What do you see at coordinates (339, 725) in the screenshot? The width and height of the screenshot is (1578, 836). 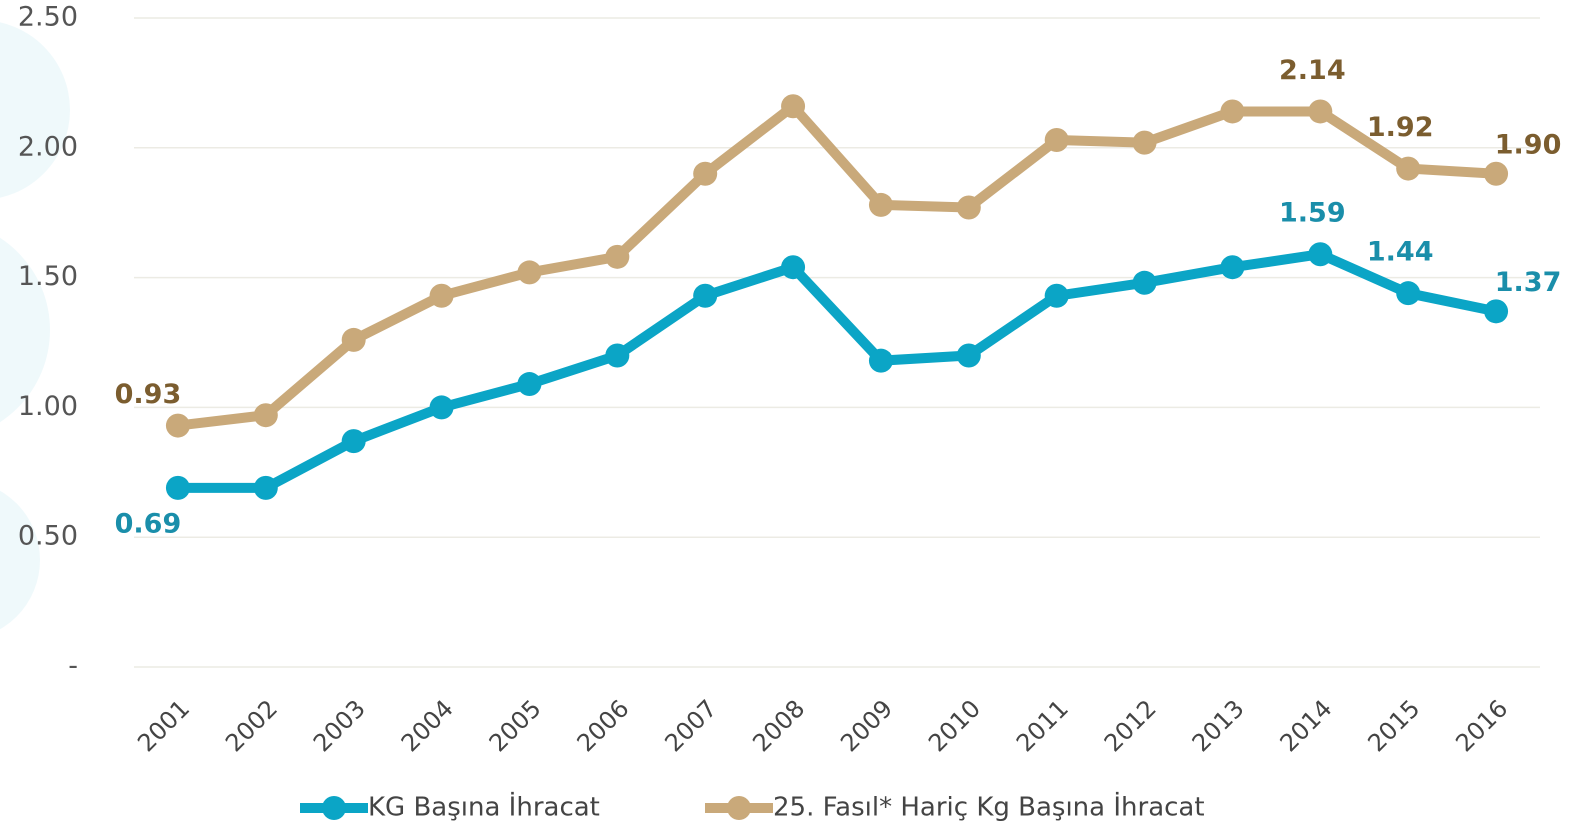 I see `x-tick-label: 2003` at bounding box center [339, 725].